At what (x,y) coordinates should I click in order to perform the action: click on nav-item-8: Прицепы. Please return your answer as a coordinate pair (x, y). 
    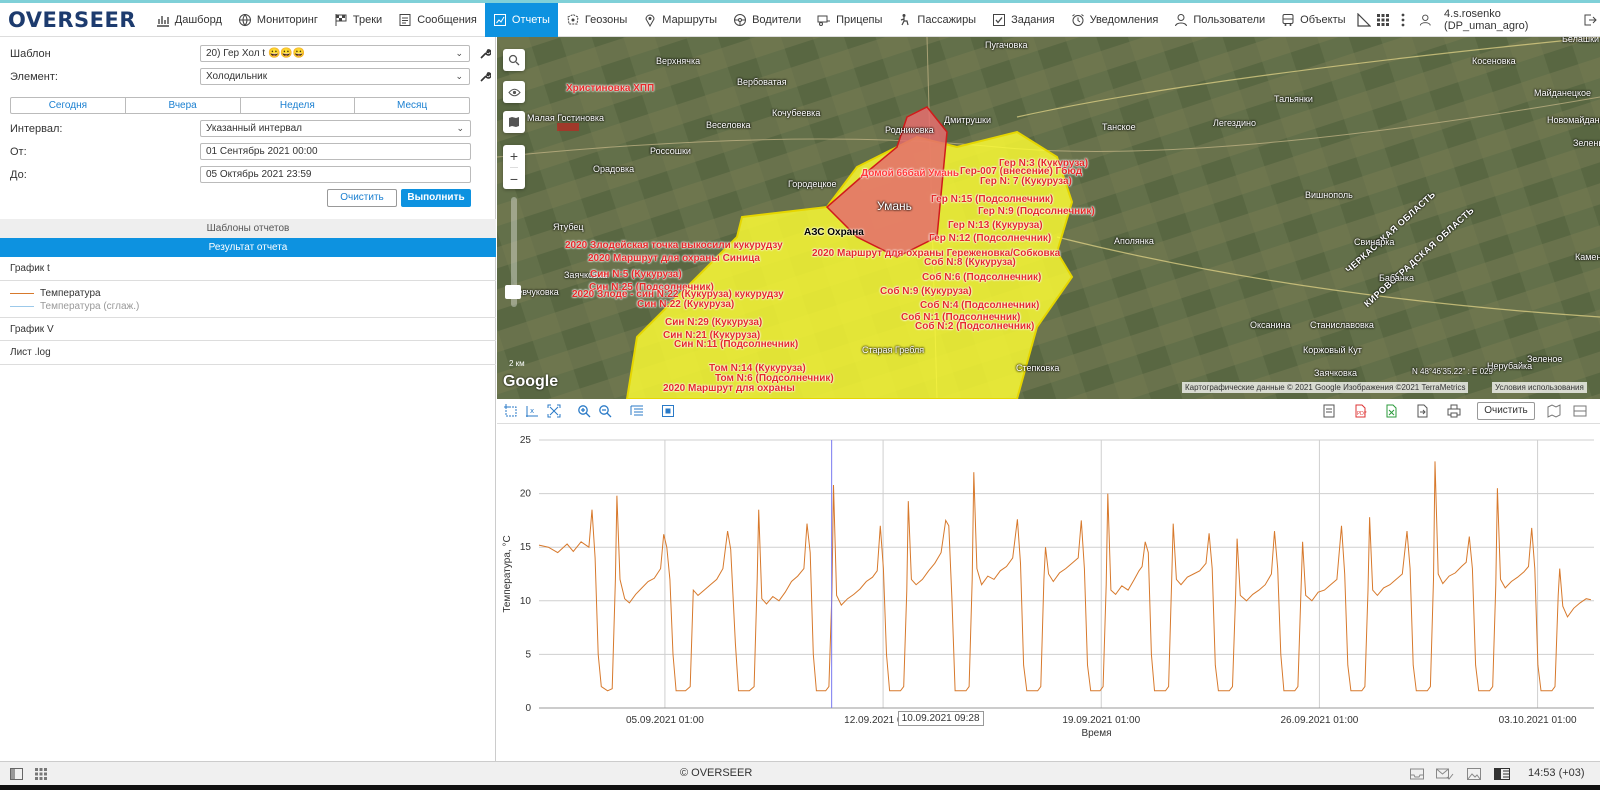
    Looking at the image, I should click on (849, 20).